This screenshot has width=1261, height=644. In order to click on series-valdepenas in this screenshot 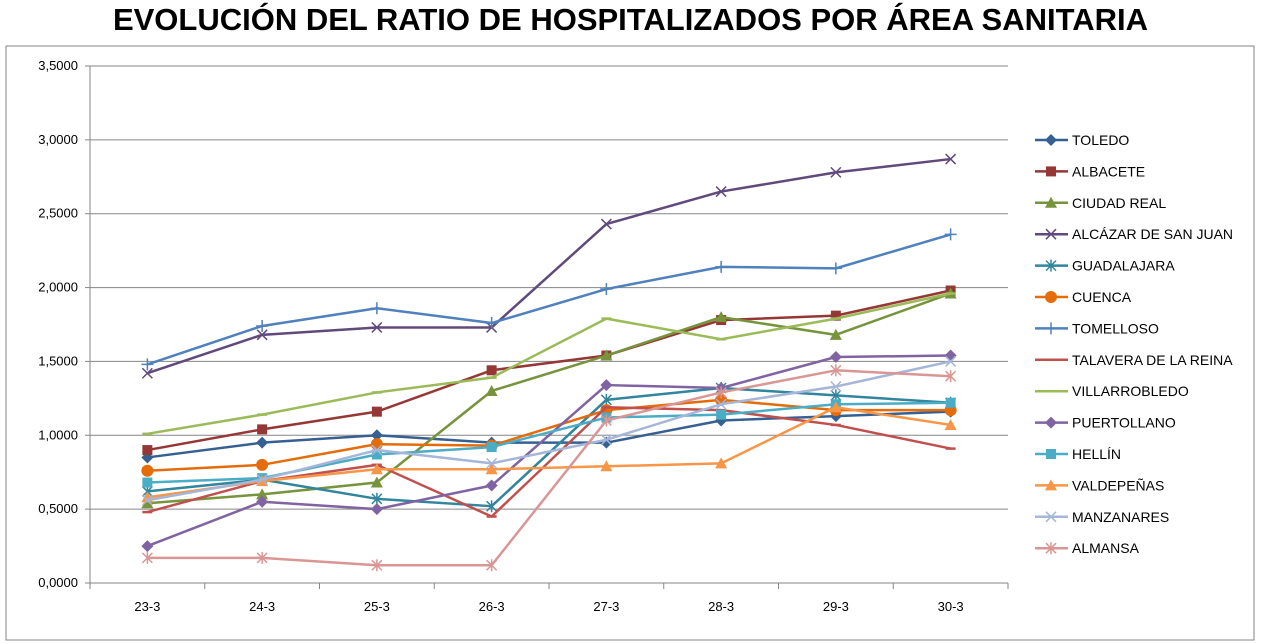, I will do `click(549, 452)`.